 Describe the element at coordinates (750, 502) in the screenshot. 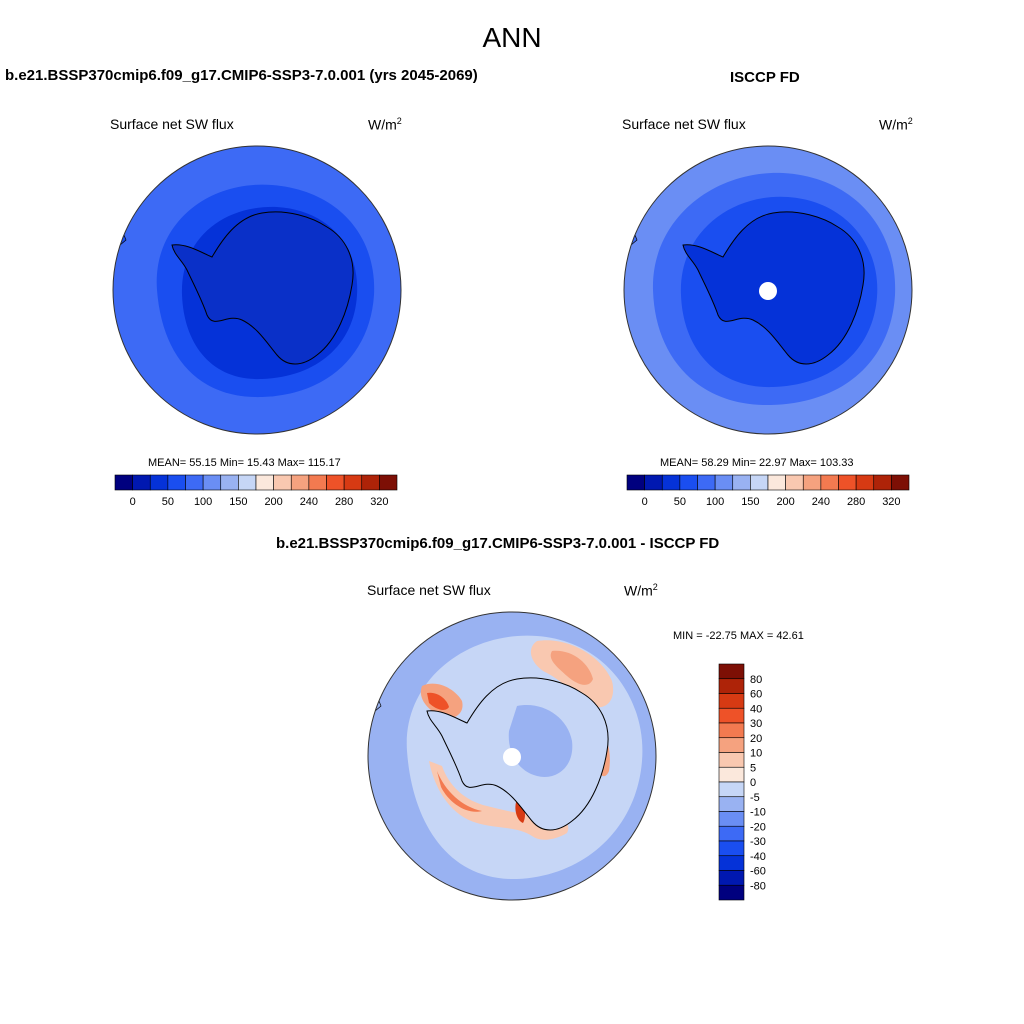

I see `obs-colorbar-label: 150` at that location.